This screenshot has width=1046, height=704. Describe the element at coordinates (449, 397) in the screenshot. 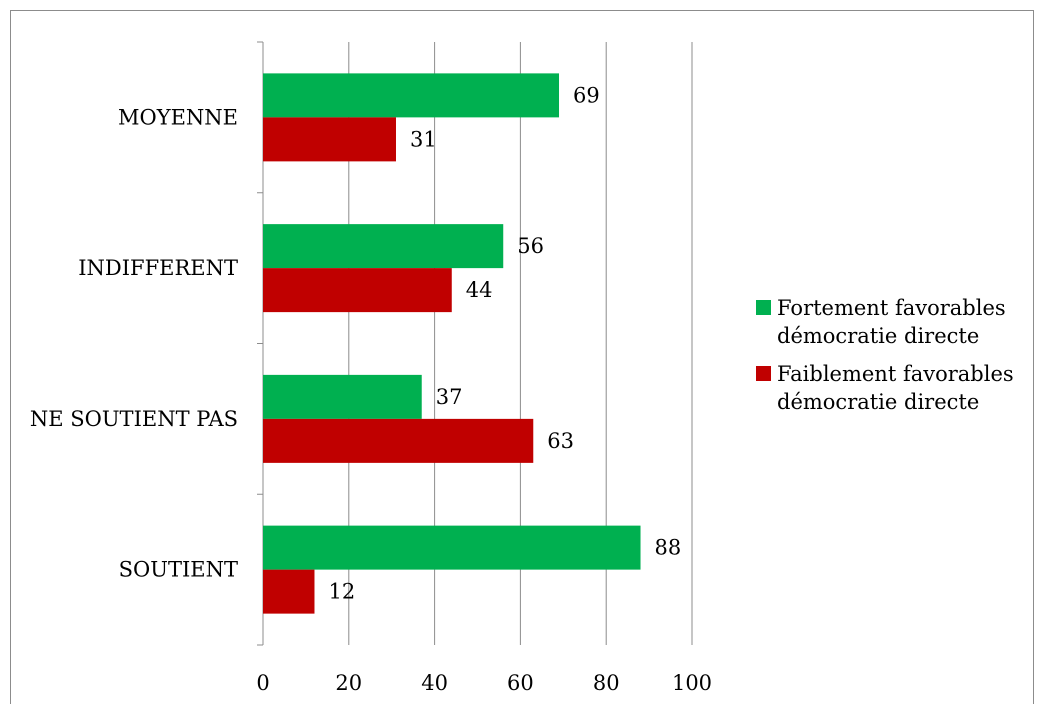

I see `data-label: 37` at that location.